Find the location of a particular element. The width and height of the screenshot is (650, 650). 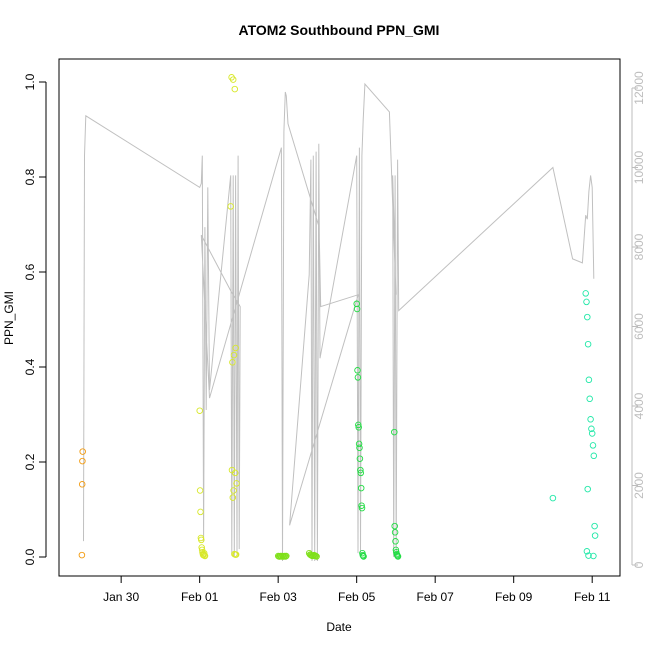

left-tick-label: 0.0 is located at coordinates (30, 556).